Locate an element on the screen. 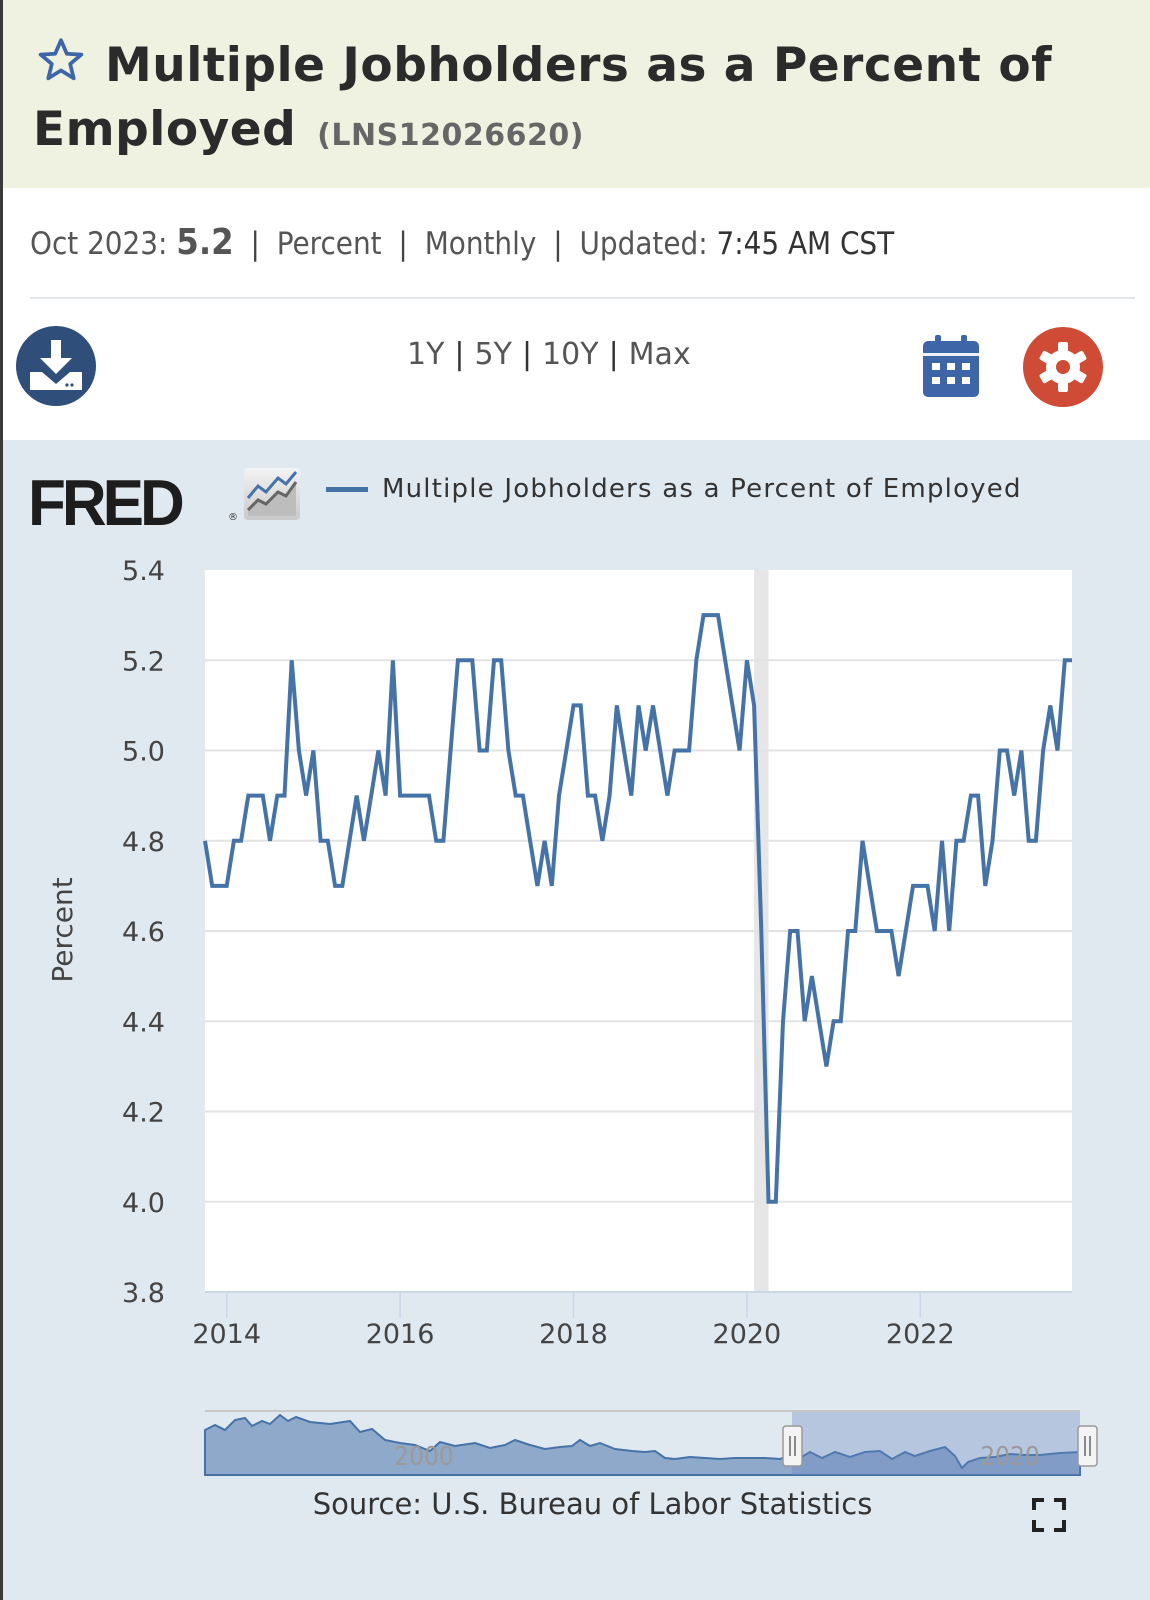 The width and height of the screenshot is (1150, 1600). download-button is located at coordinates (56, 366).